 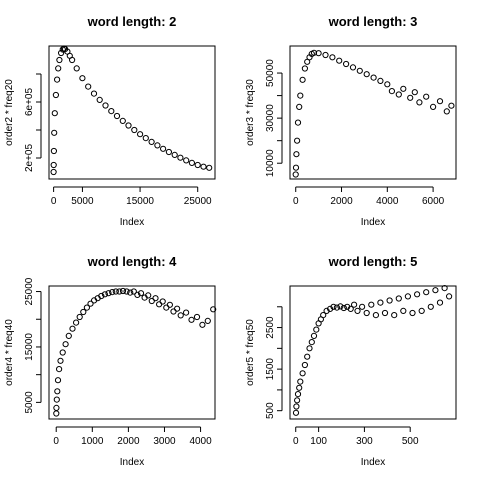 I want to click on y-axis-label: order4 * freq40, so click(x=9, y=352).